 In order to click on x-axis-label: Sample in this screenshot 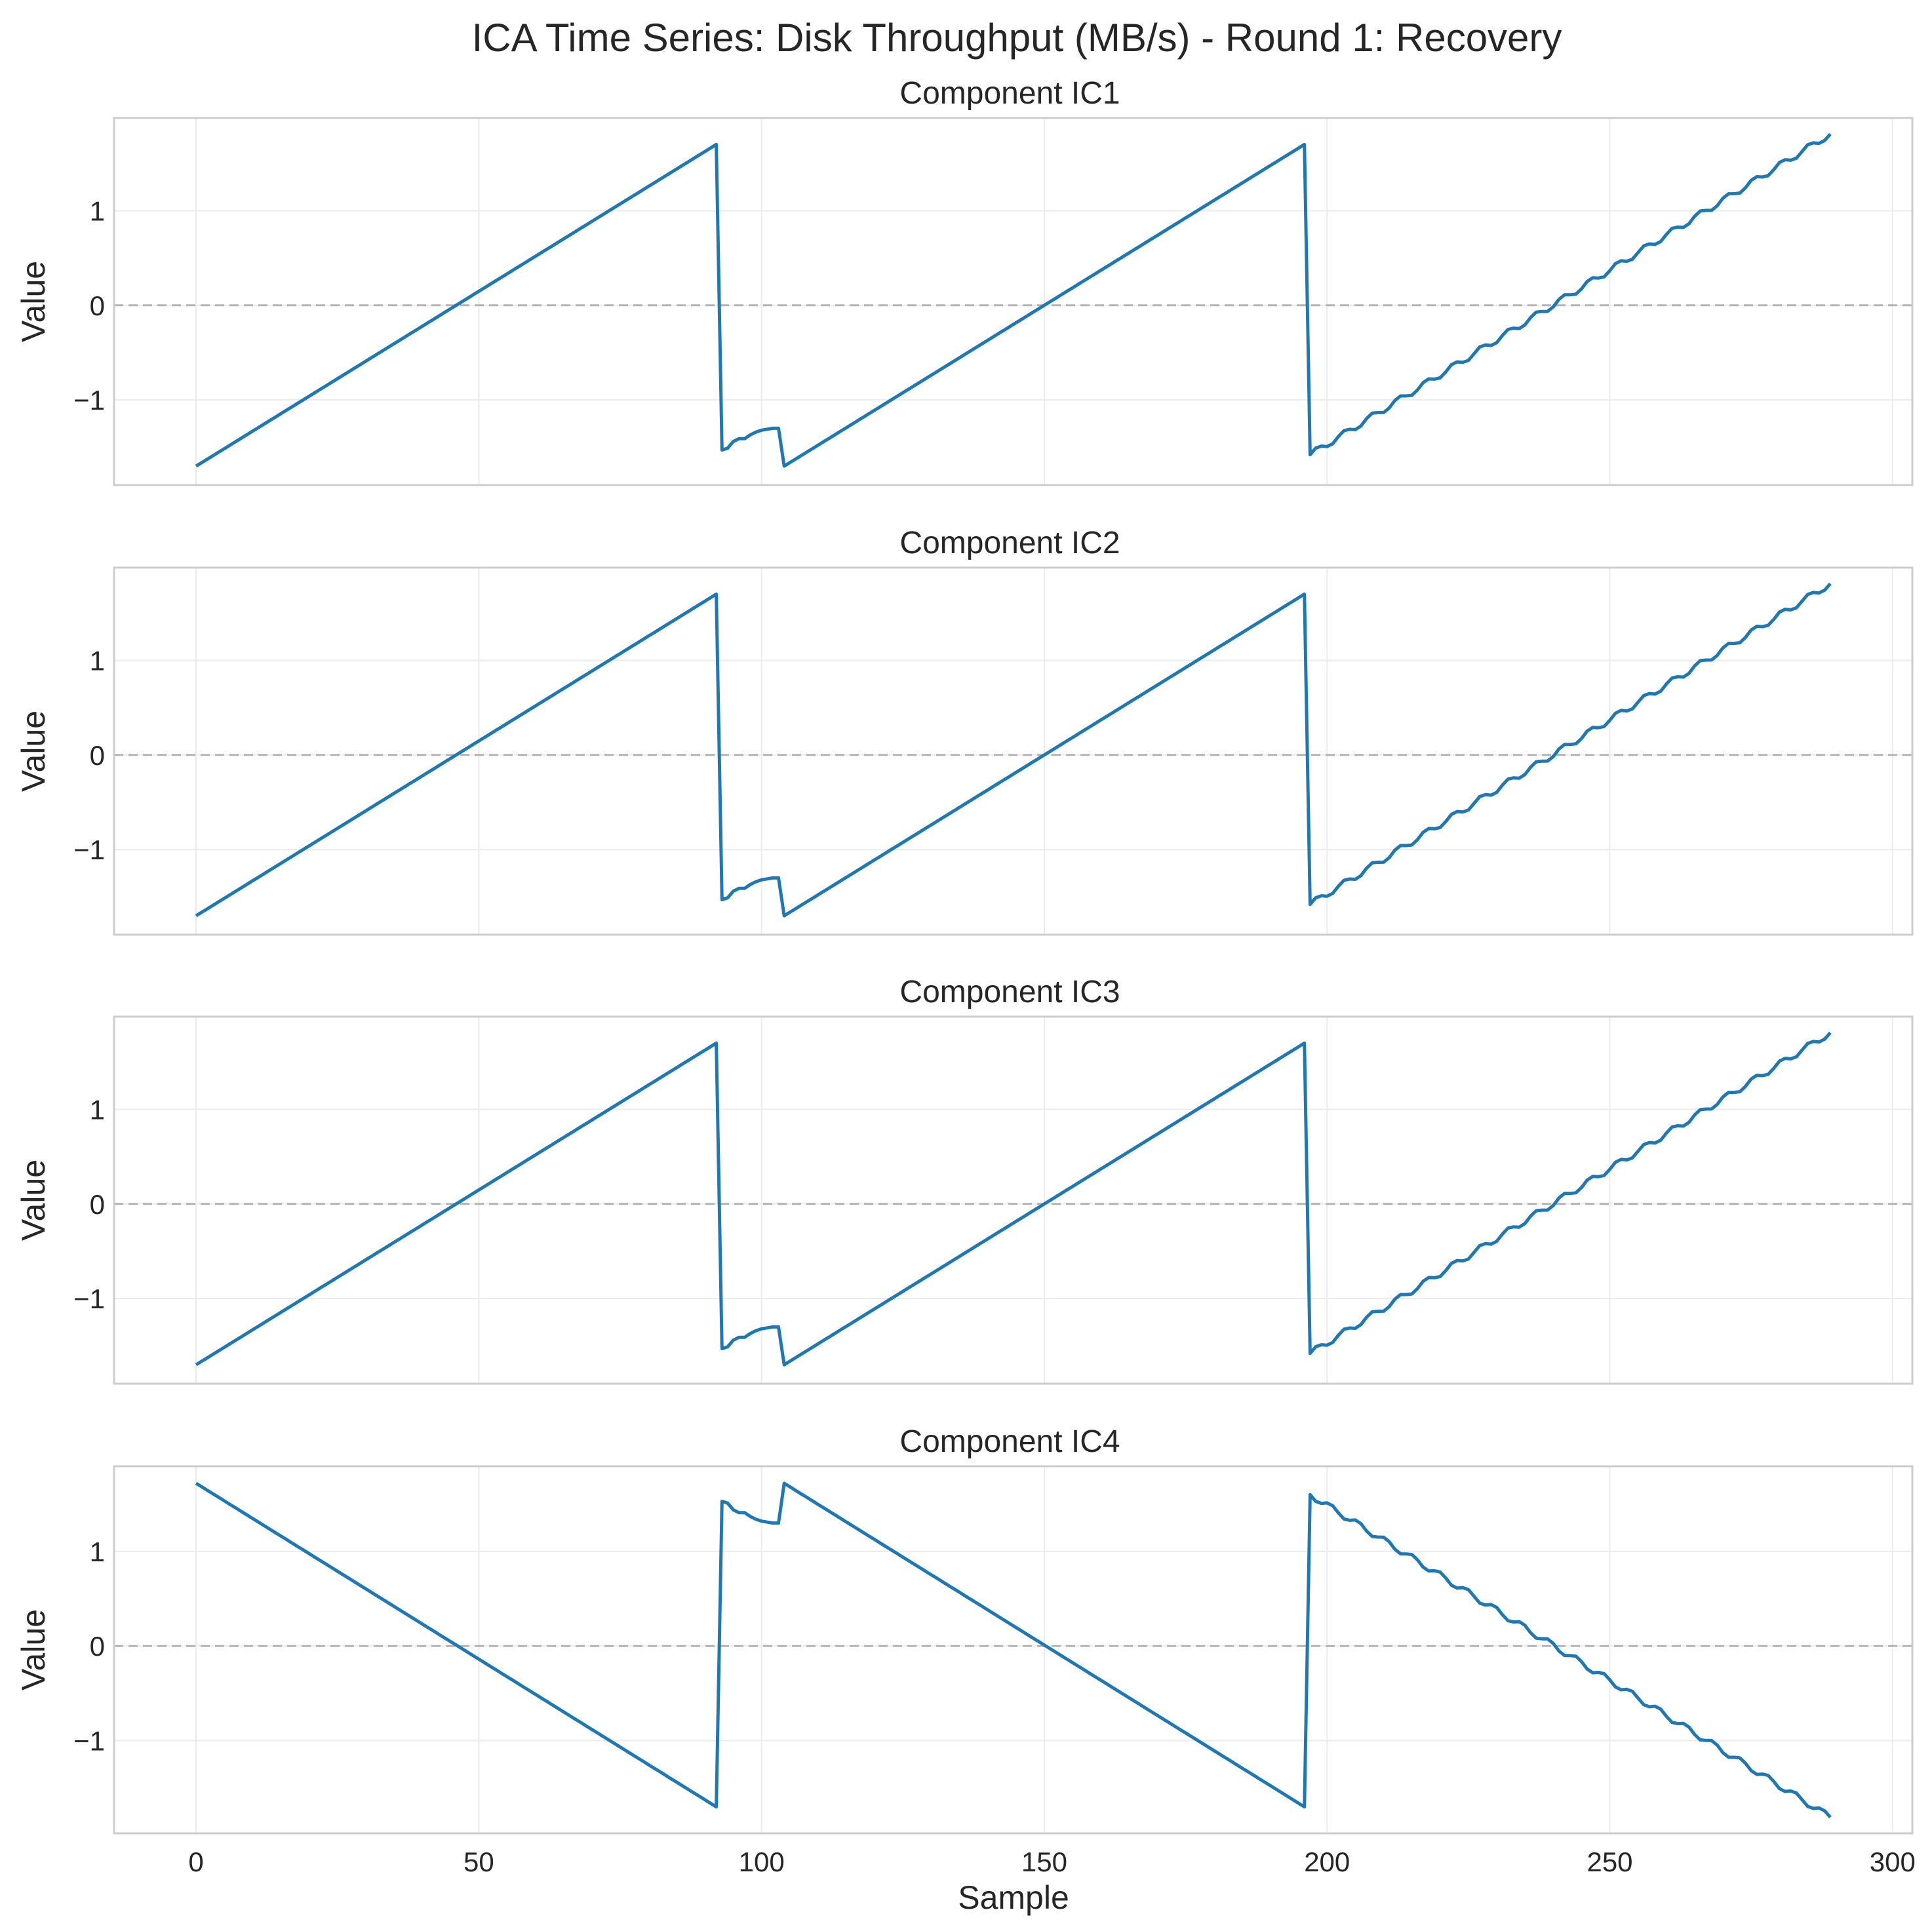, I will do `click(1013, 1897)`.